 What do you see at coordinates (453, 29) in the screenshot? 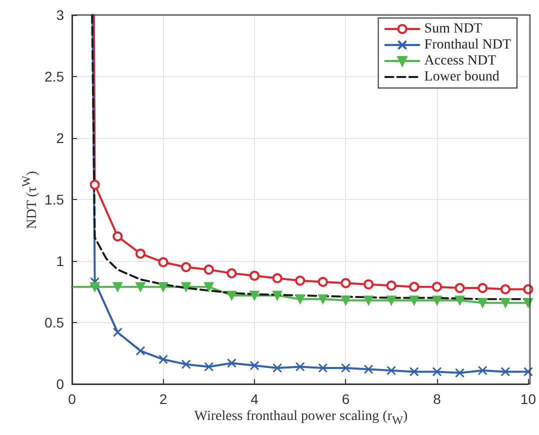
I see `legend-label: Sum NDT` at bounding box center [453, 29].